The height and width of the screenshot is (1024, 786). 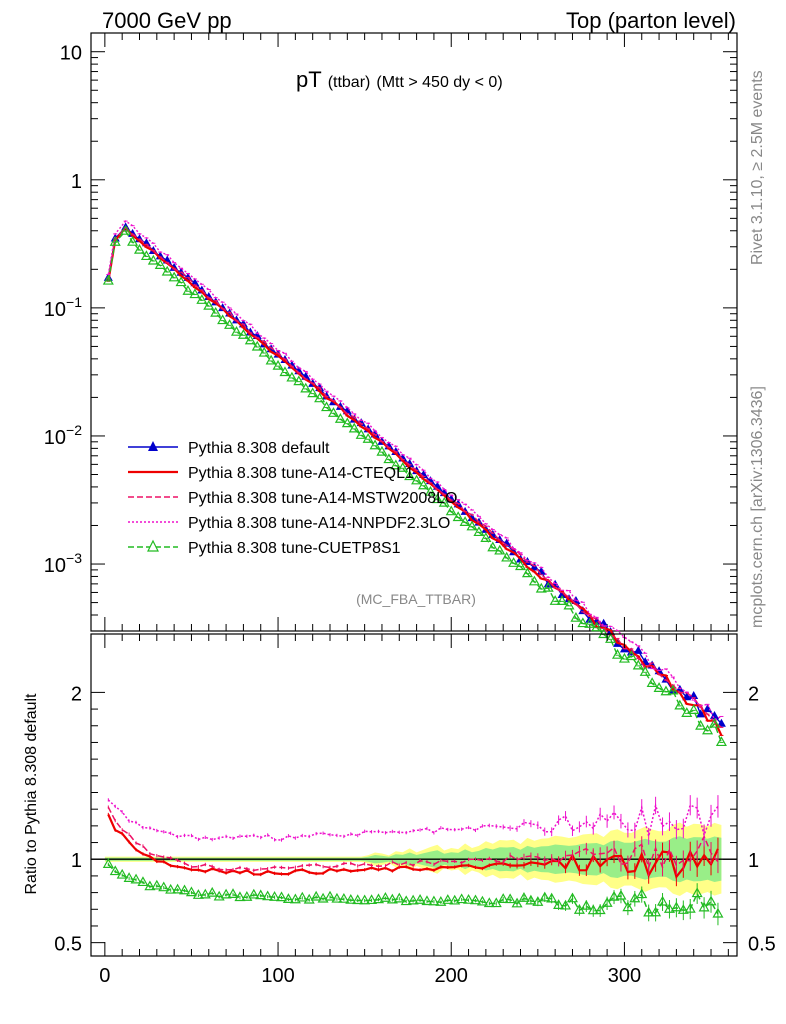 What do you see at coordinates (277, 976) in the screenshot?
I see `x-tick-label: 100` at bounding box center [277, 976].